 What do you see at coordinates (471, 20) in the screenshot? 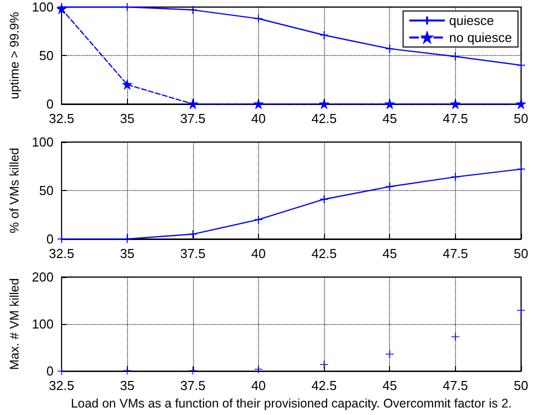
I see `legend-label: quiesce` at bounding box center [471, 20].